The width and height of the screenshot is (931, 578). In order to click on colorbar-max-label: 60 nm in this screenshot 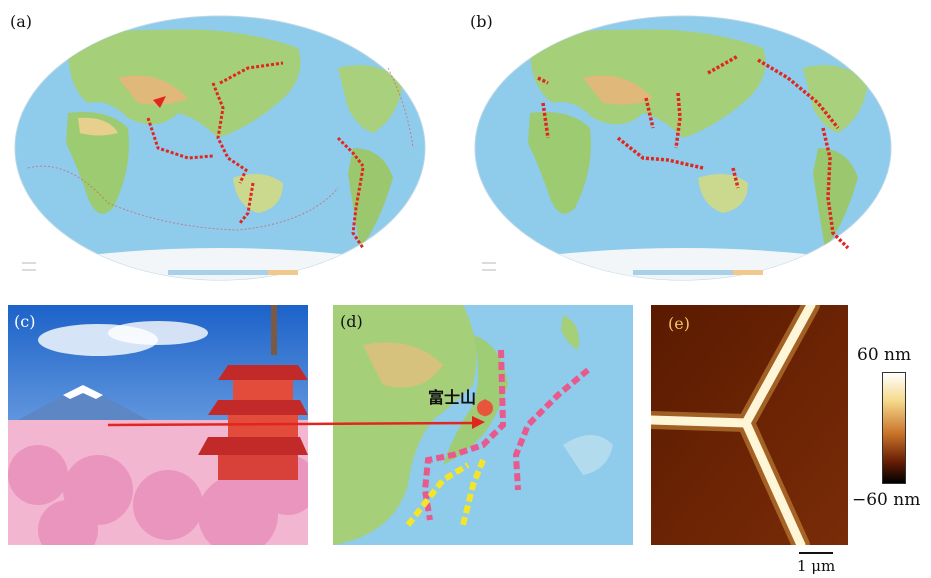, I will do `click(884, 355)`.